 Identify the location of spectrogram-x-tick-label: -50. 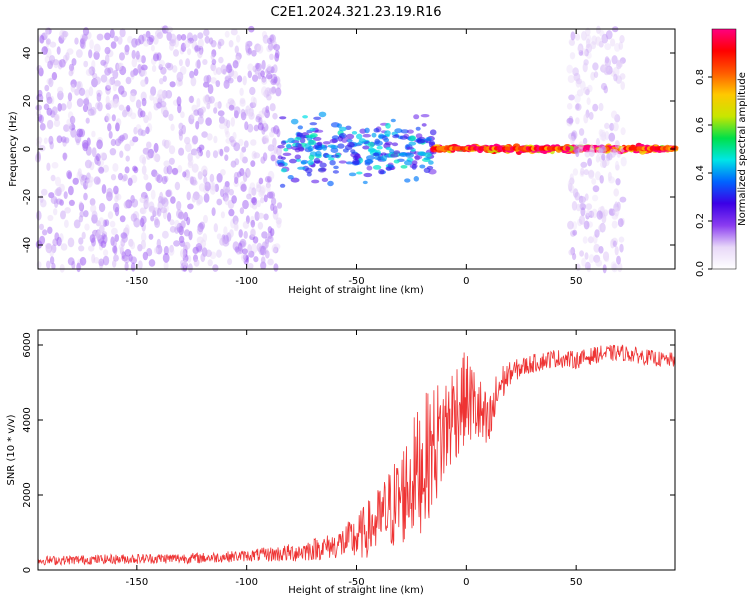
(356, 281).